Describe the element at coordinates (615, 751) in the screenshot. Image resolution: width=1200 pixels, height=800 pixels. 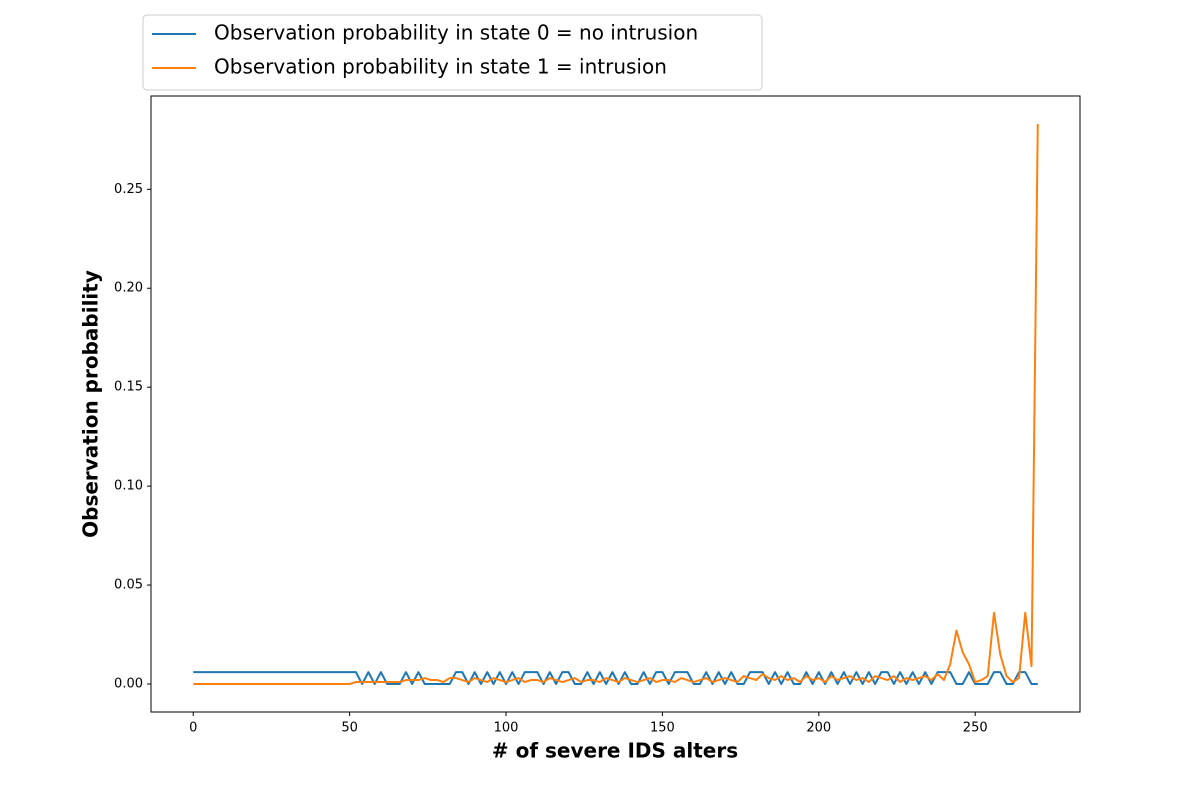
I see `x-axis-label: # of severe IDS alters` at that location.